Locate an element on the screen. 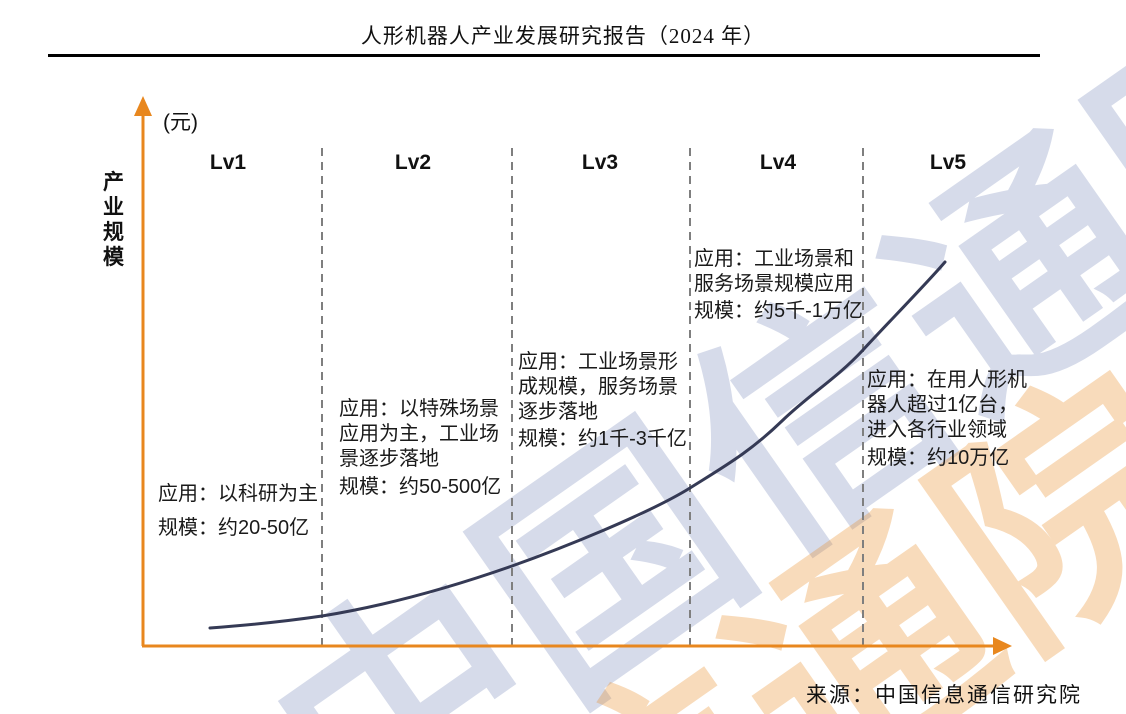  annotation-line: 服务场景规模应用 is located at coordinates (774, 284).